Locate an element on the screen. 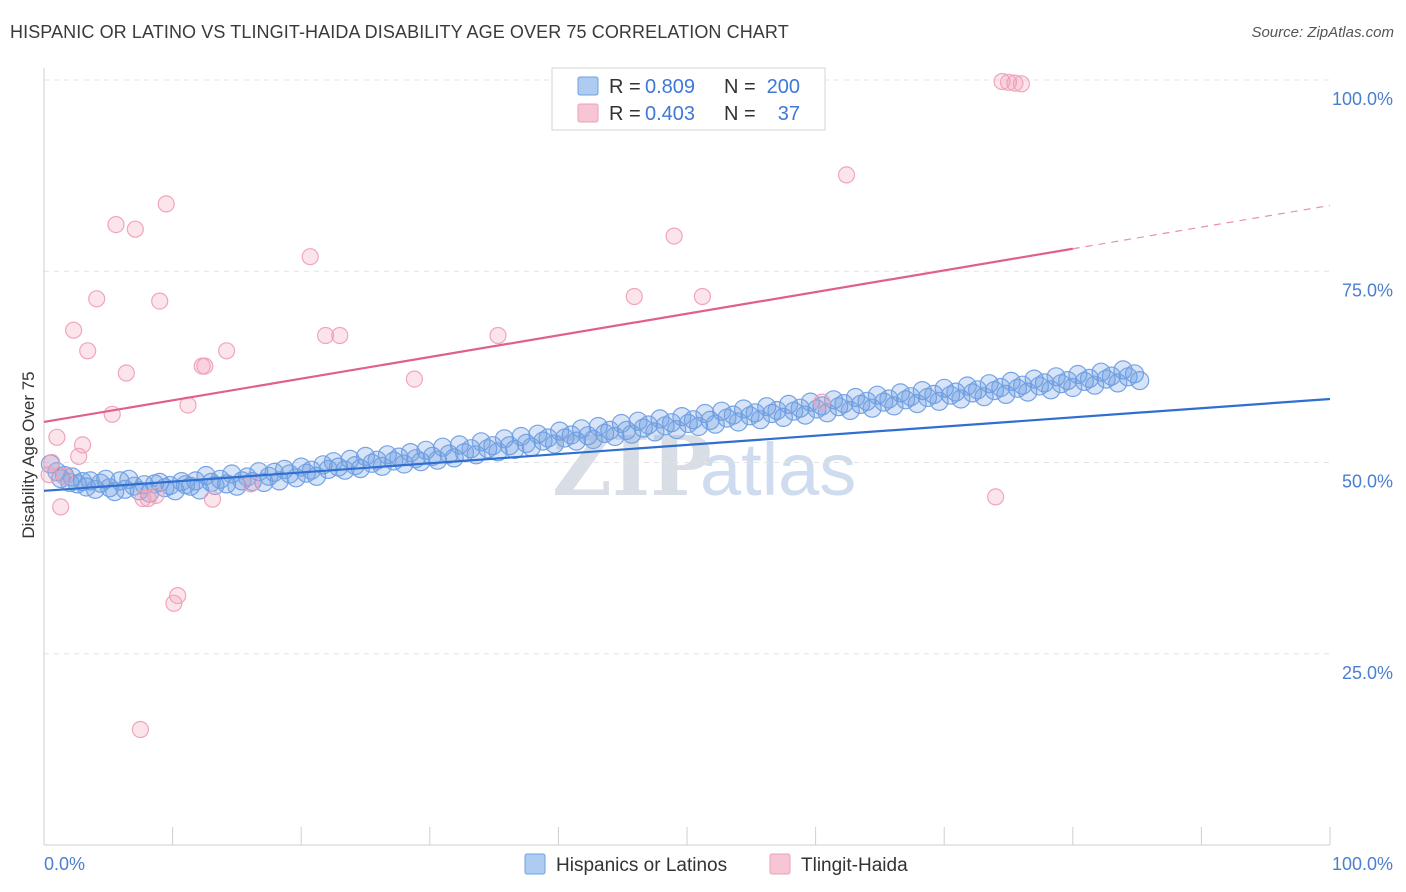  y-tick-label: 25.0% is located at coordinates (1367, 673).